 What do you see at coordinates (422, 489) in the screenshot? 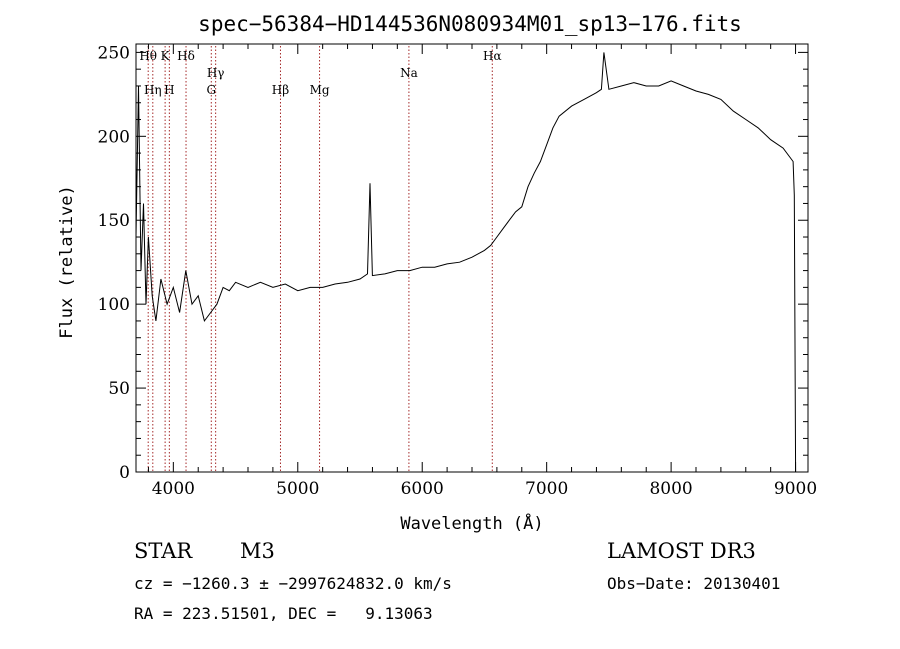
I see `x-tick-label: 6000` at bounding box center [422, 489].